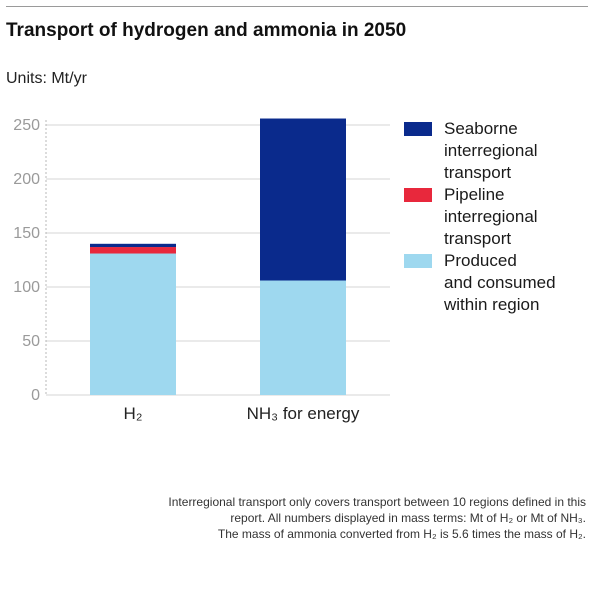 This screenshot has width=600, height=592. Describe the element at coordinates (35, 395) in the screenshot. I see `y-tick-label: 0` at that location.